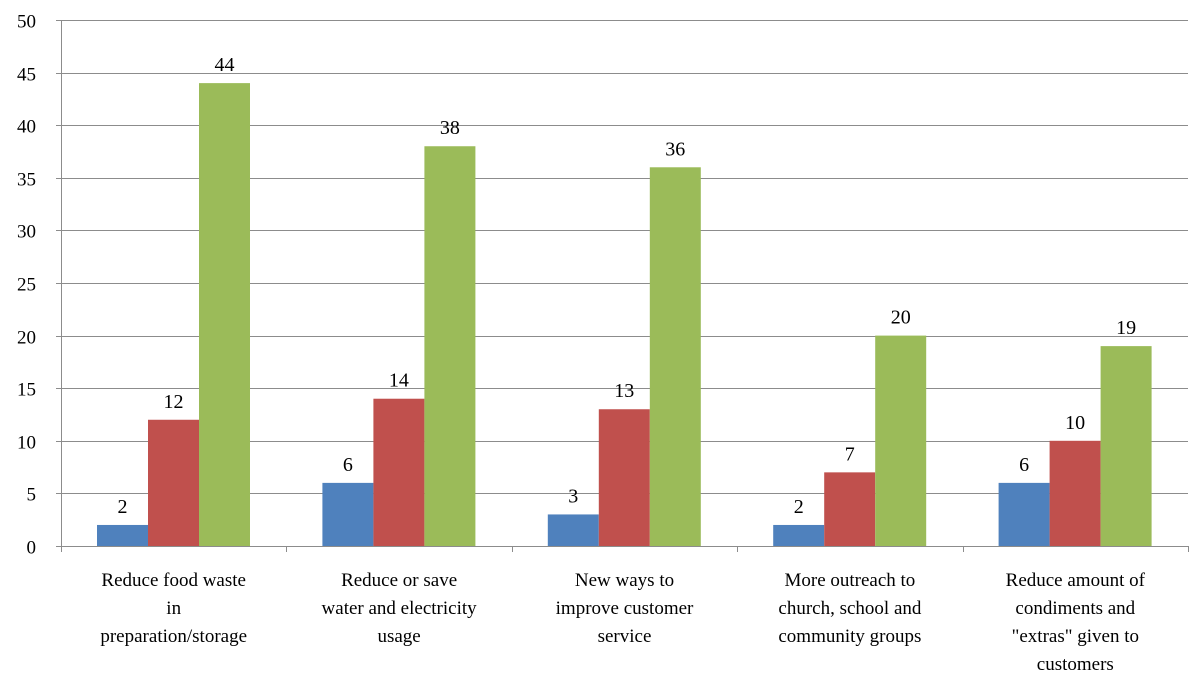  I want to click on category-label-line: improve customer, so click(625, 608).